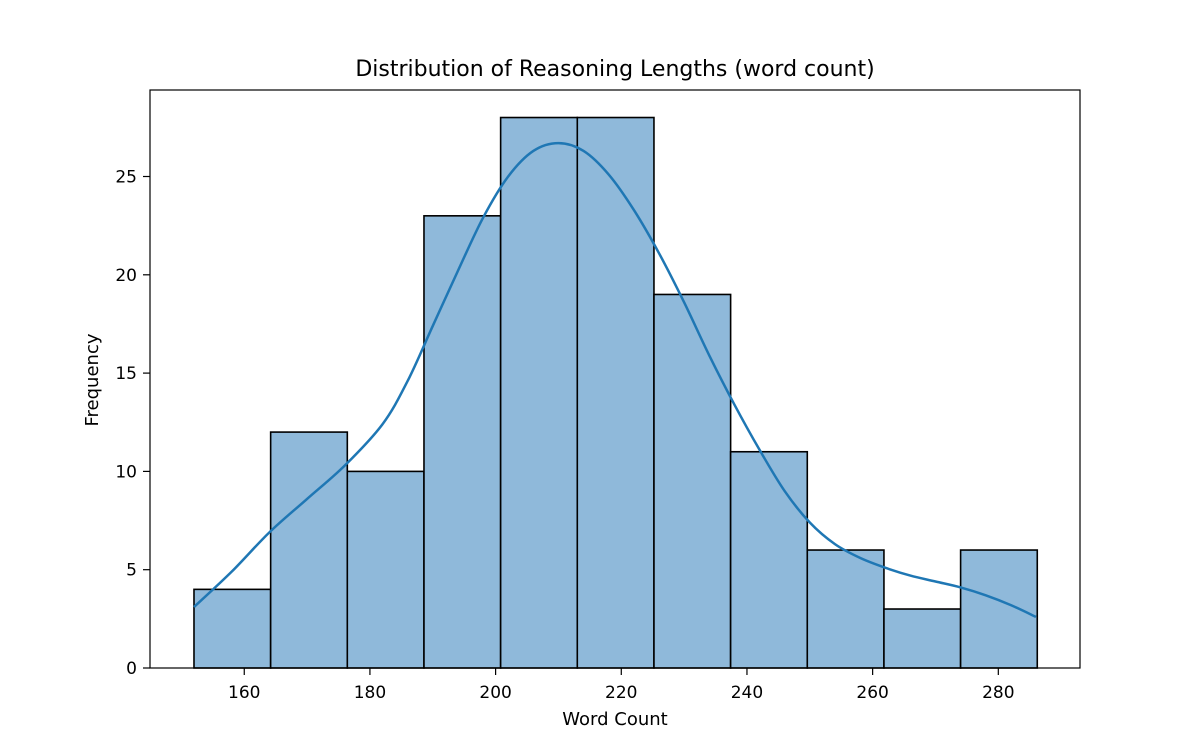  I want to click on y-tick-label-4: 20, so click(126, 276).